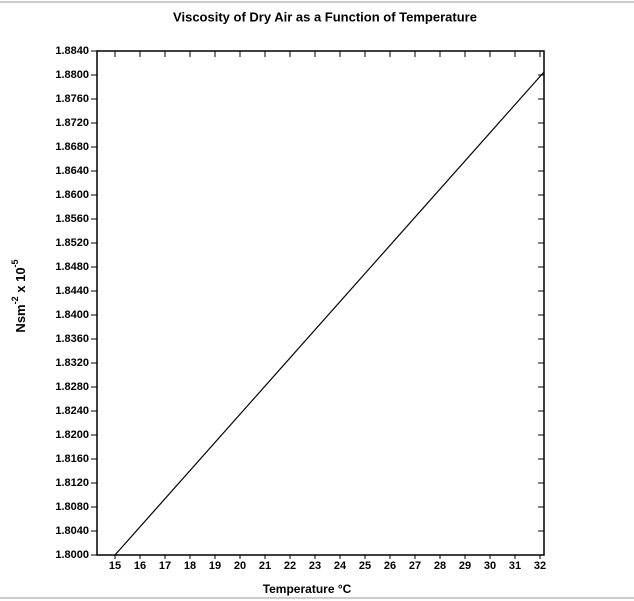 This screenshot has width=634, height=601. Describe the element at coordinates (190, 566) in the screenshot. I see `x-tick-label: 18` at that location.